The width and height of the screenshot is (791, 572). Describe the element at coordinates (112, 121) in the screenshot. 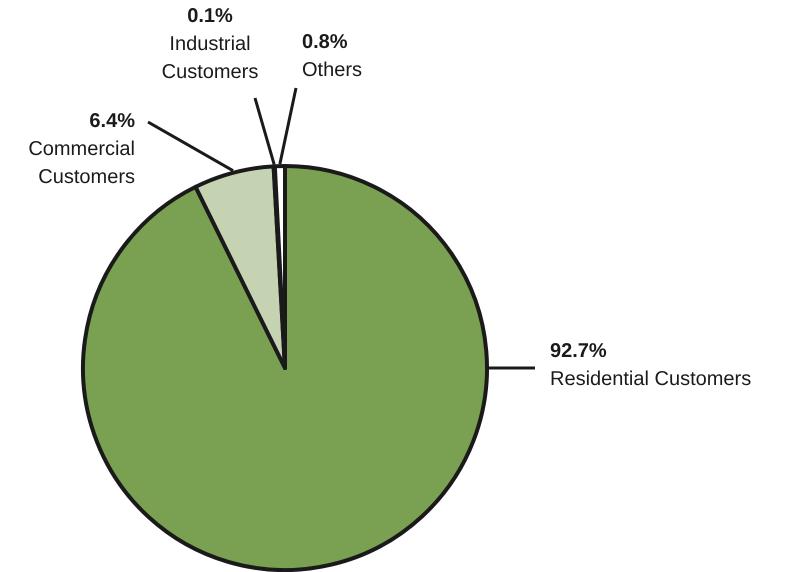

I see `data-label: 6.4%` at that location.